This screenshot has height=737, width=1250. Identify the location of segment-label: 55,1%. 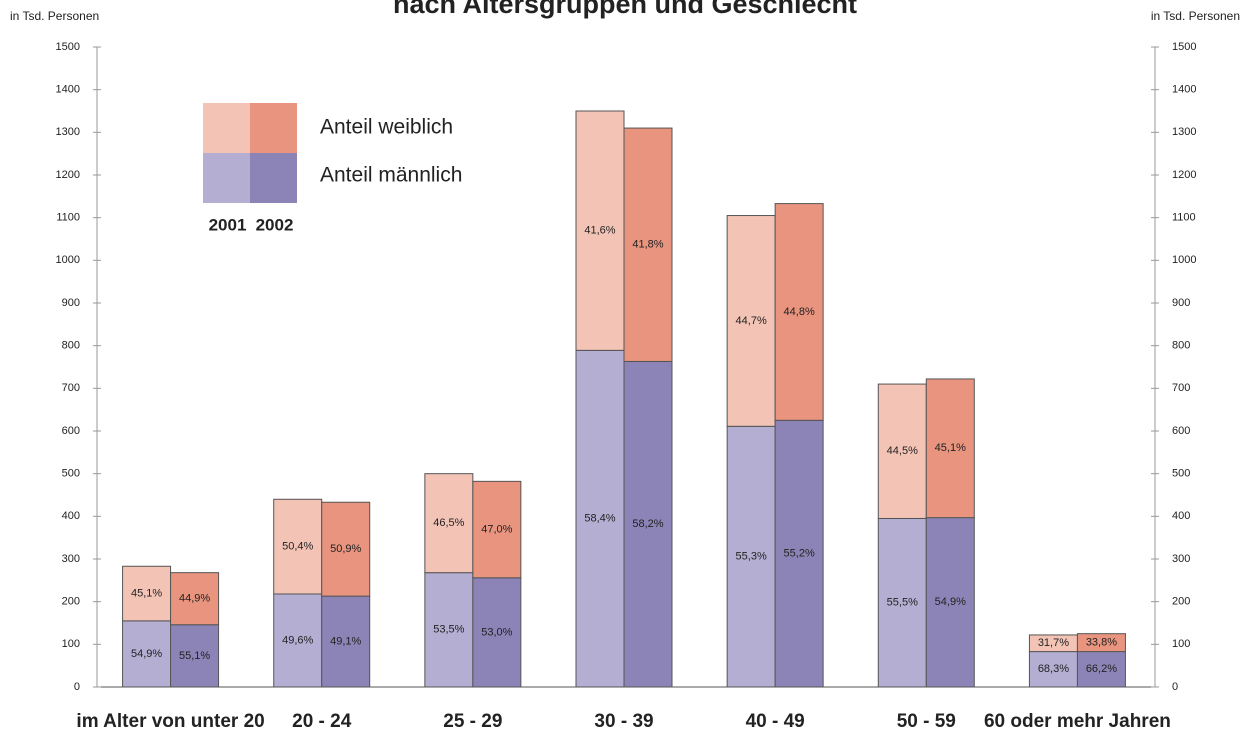
(194, 656).